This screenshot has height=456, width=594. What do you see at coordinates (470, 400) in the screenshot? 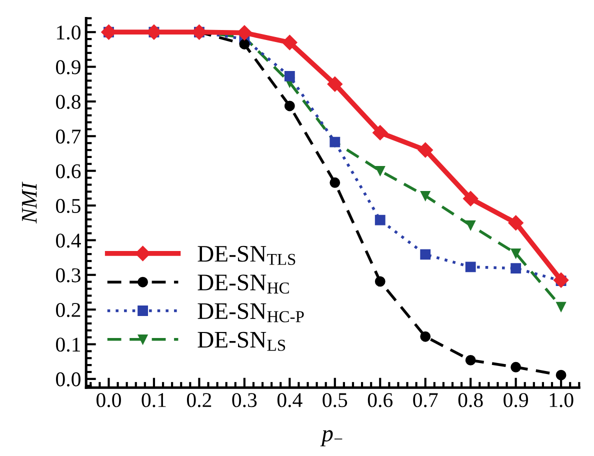
I see `x-tick-label: 0.8` at bounding box center [470, 400].